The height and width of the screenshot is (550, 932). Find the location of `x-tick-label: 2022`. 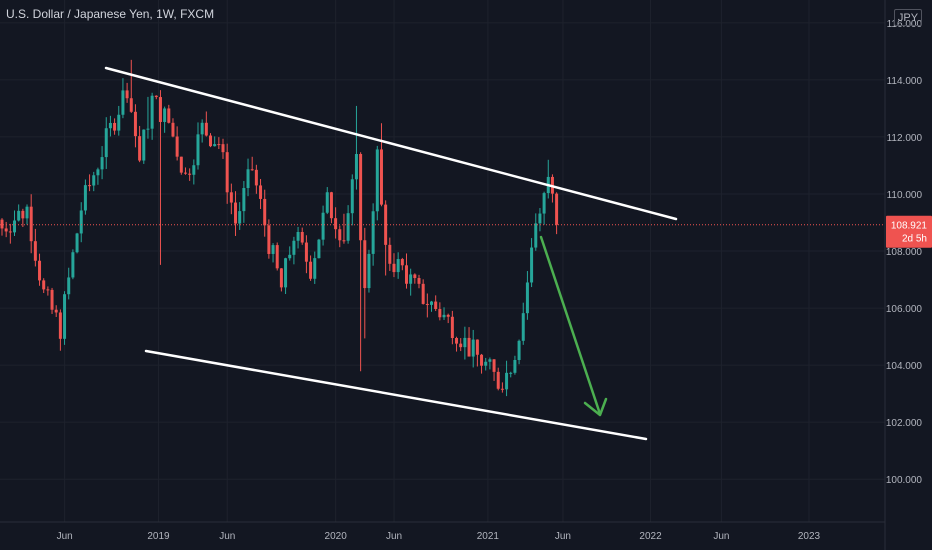

x-tick-label: 2022 is located at coordinates (650, 536).